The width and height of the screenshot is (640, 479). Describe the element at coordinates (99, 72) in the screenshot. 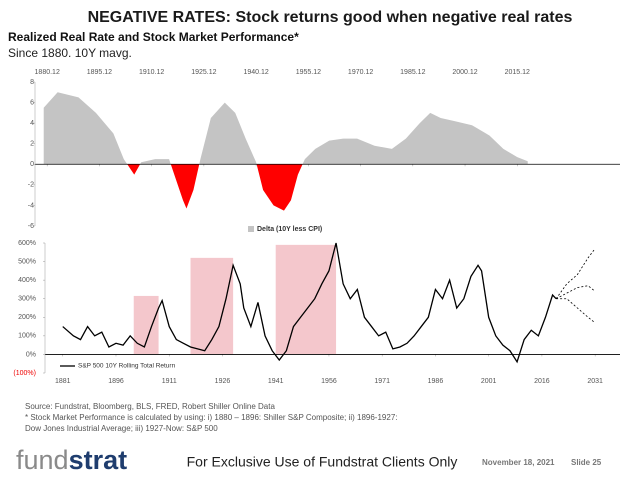

I see `x-tick-label: 1895.12` at that location.